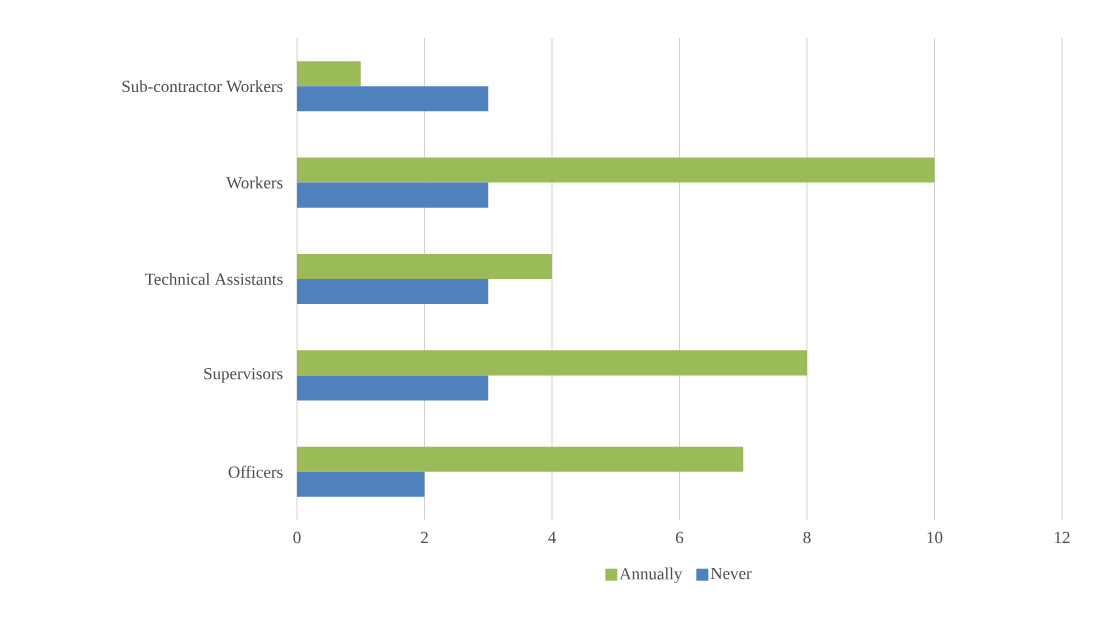  Describe the element at coordinates (297, 537) in the screenshot. I see `x-tick-label: 0` at that location.